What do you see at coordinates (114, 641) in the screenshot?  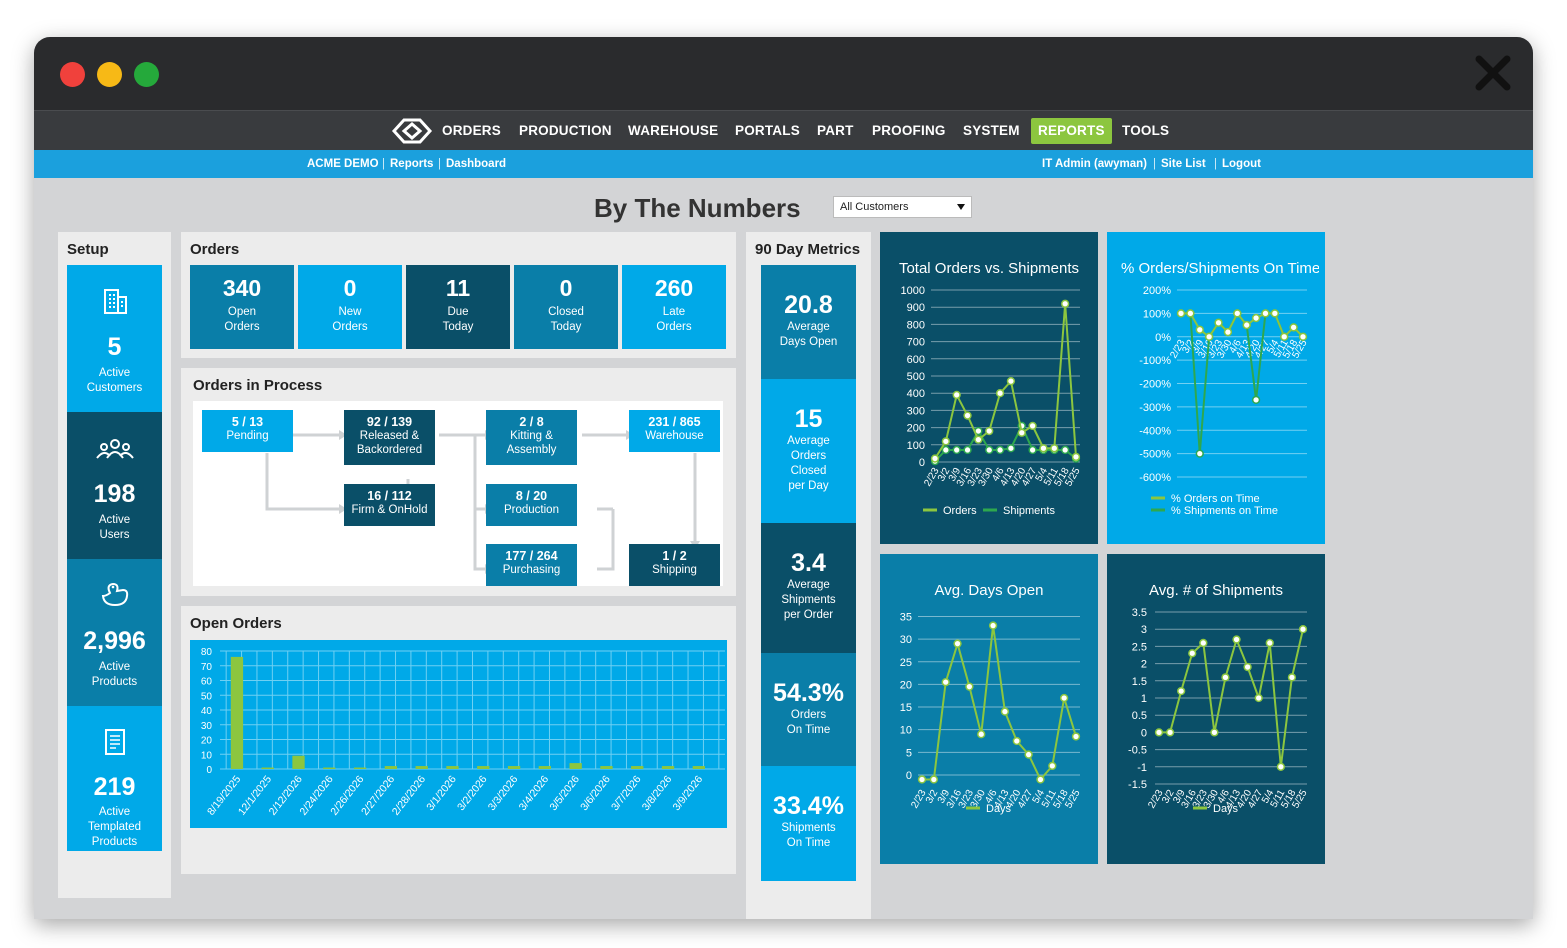 I see `tile-value: 2,996` at bounding box center [114, 641].